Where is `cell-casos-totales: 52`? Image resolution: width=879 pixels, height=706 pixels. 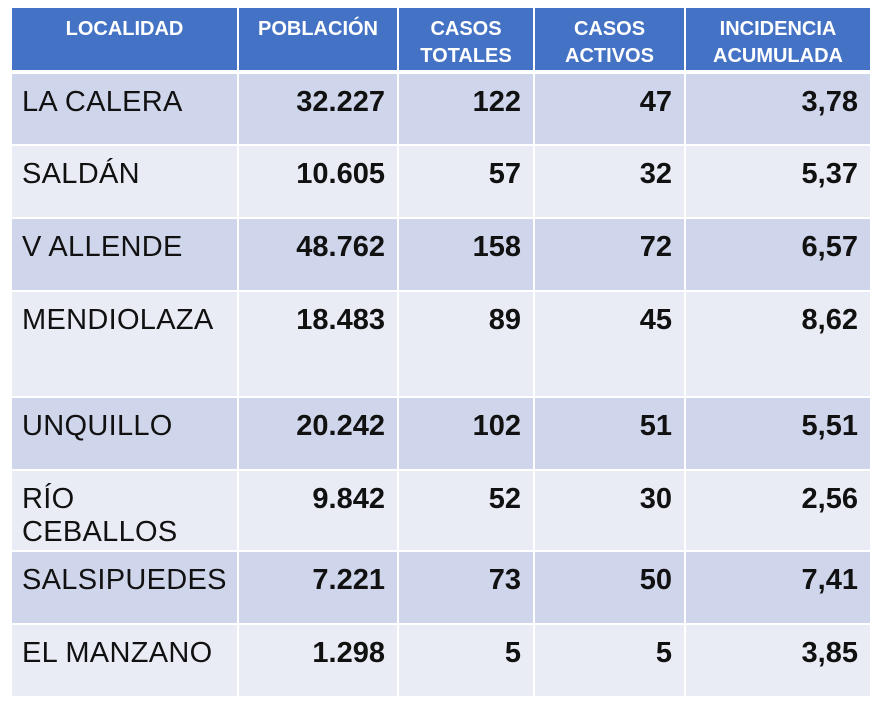 cell-casos-totales: 52 is located at coordinates (466, 511).